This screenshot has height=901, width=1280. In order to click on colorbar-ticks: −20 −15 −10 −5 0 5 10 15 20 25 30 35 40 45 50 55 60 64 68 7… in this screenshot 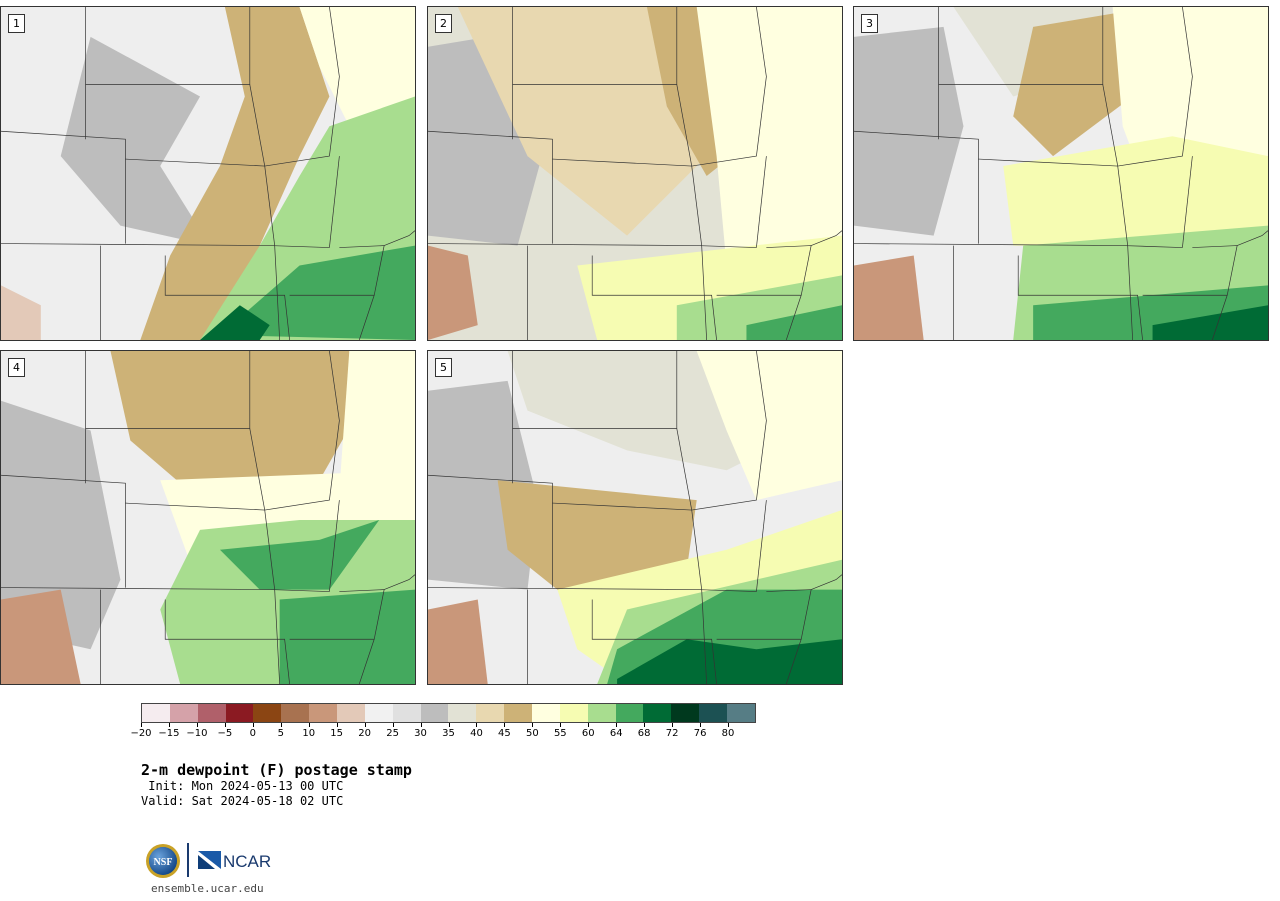, I will do `click(443, 734)`.